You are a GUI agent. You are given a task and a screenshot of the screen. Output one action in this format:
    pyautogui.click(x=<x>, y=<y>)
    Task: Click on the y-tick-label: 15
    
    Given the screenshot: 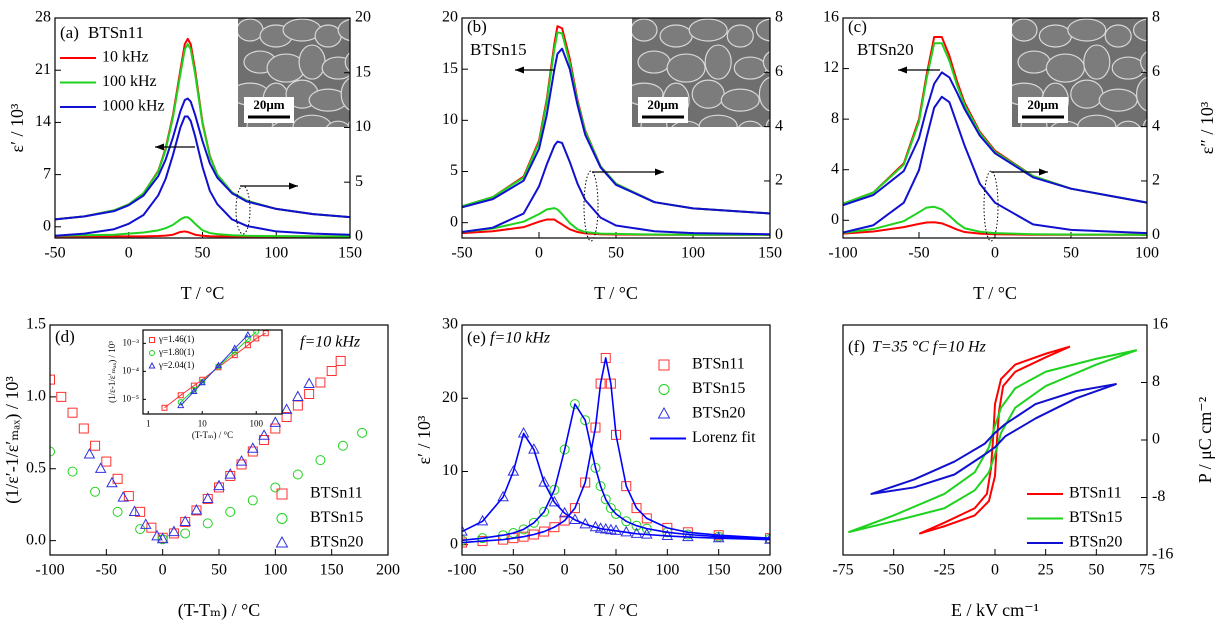 What is the action you would take?
    pyautogui.click(x=450, y=68)
    